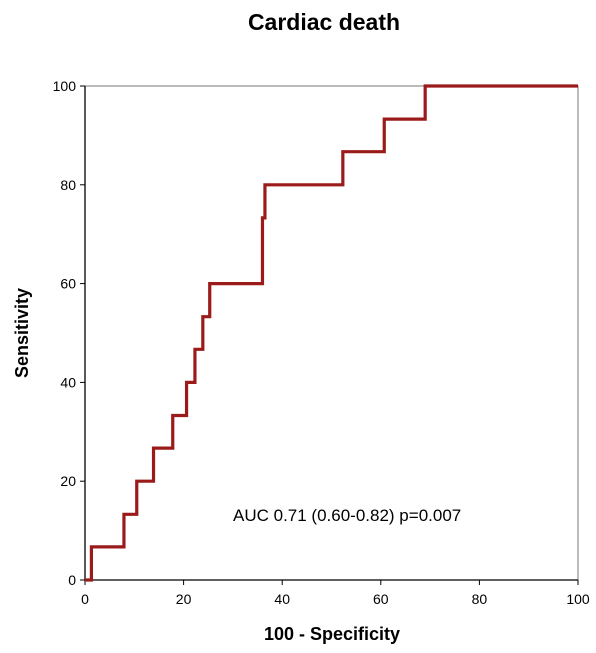 This screenshot has height=653, width=596. Describe the element at coordinates (381, 599) in the screenshot. I see `x-tick-label: 60` at that location.